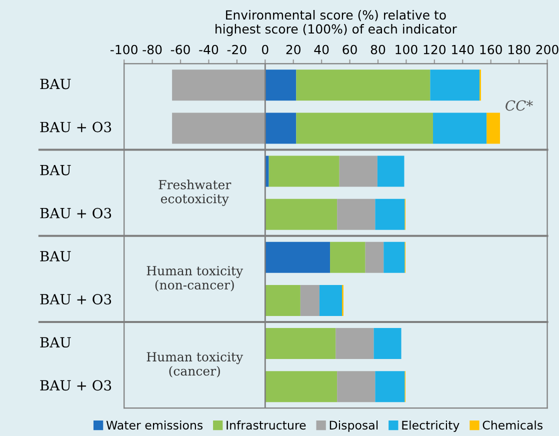  I want to click on x-tick-label: 180, so click(519, 49).